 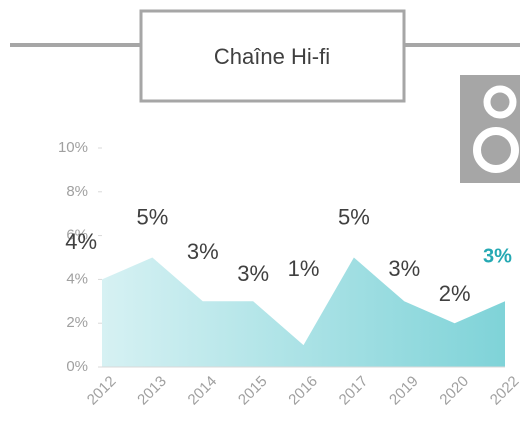 What do you see at coordinates (203, 391) in the screenshot?
I see `x-tick-label: 2014` at bounding box center [203, 391].